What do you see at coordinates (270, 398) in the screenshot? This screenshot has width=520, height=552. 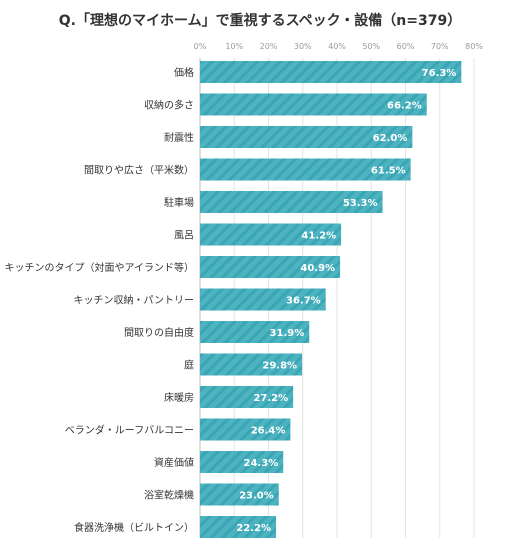 I see `value-label: 27.2%` at bounding box center [270, 398].